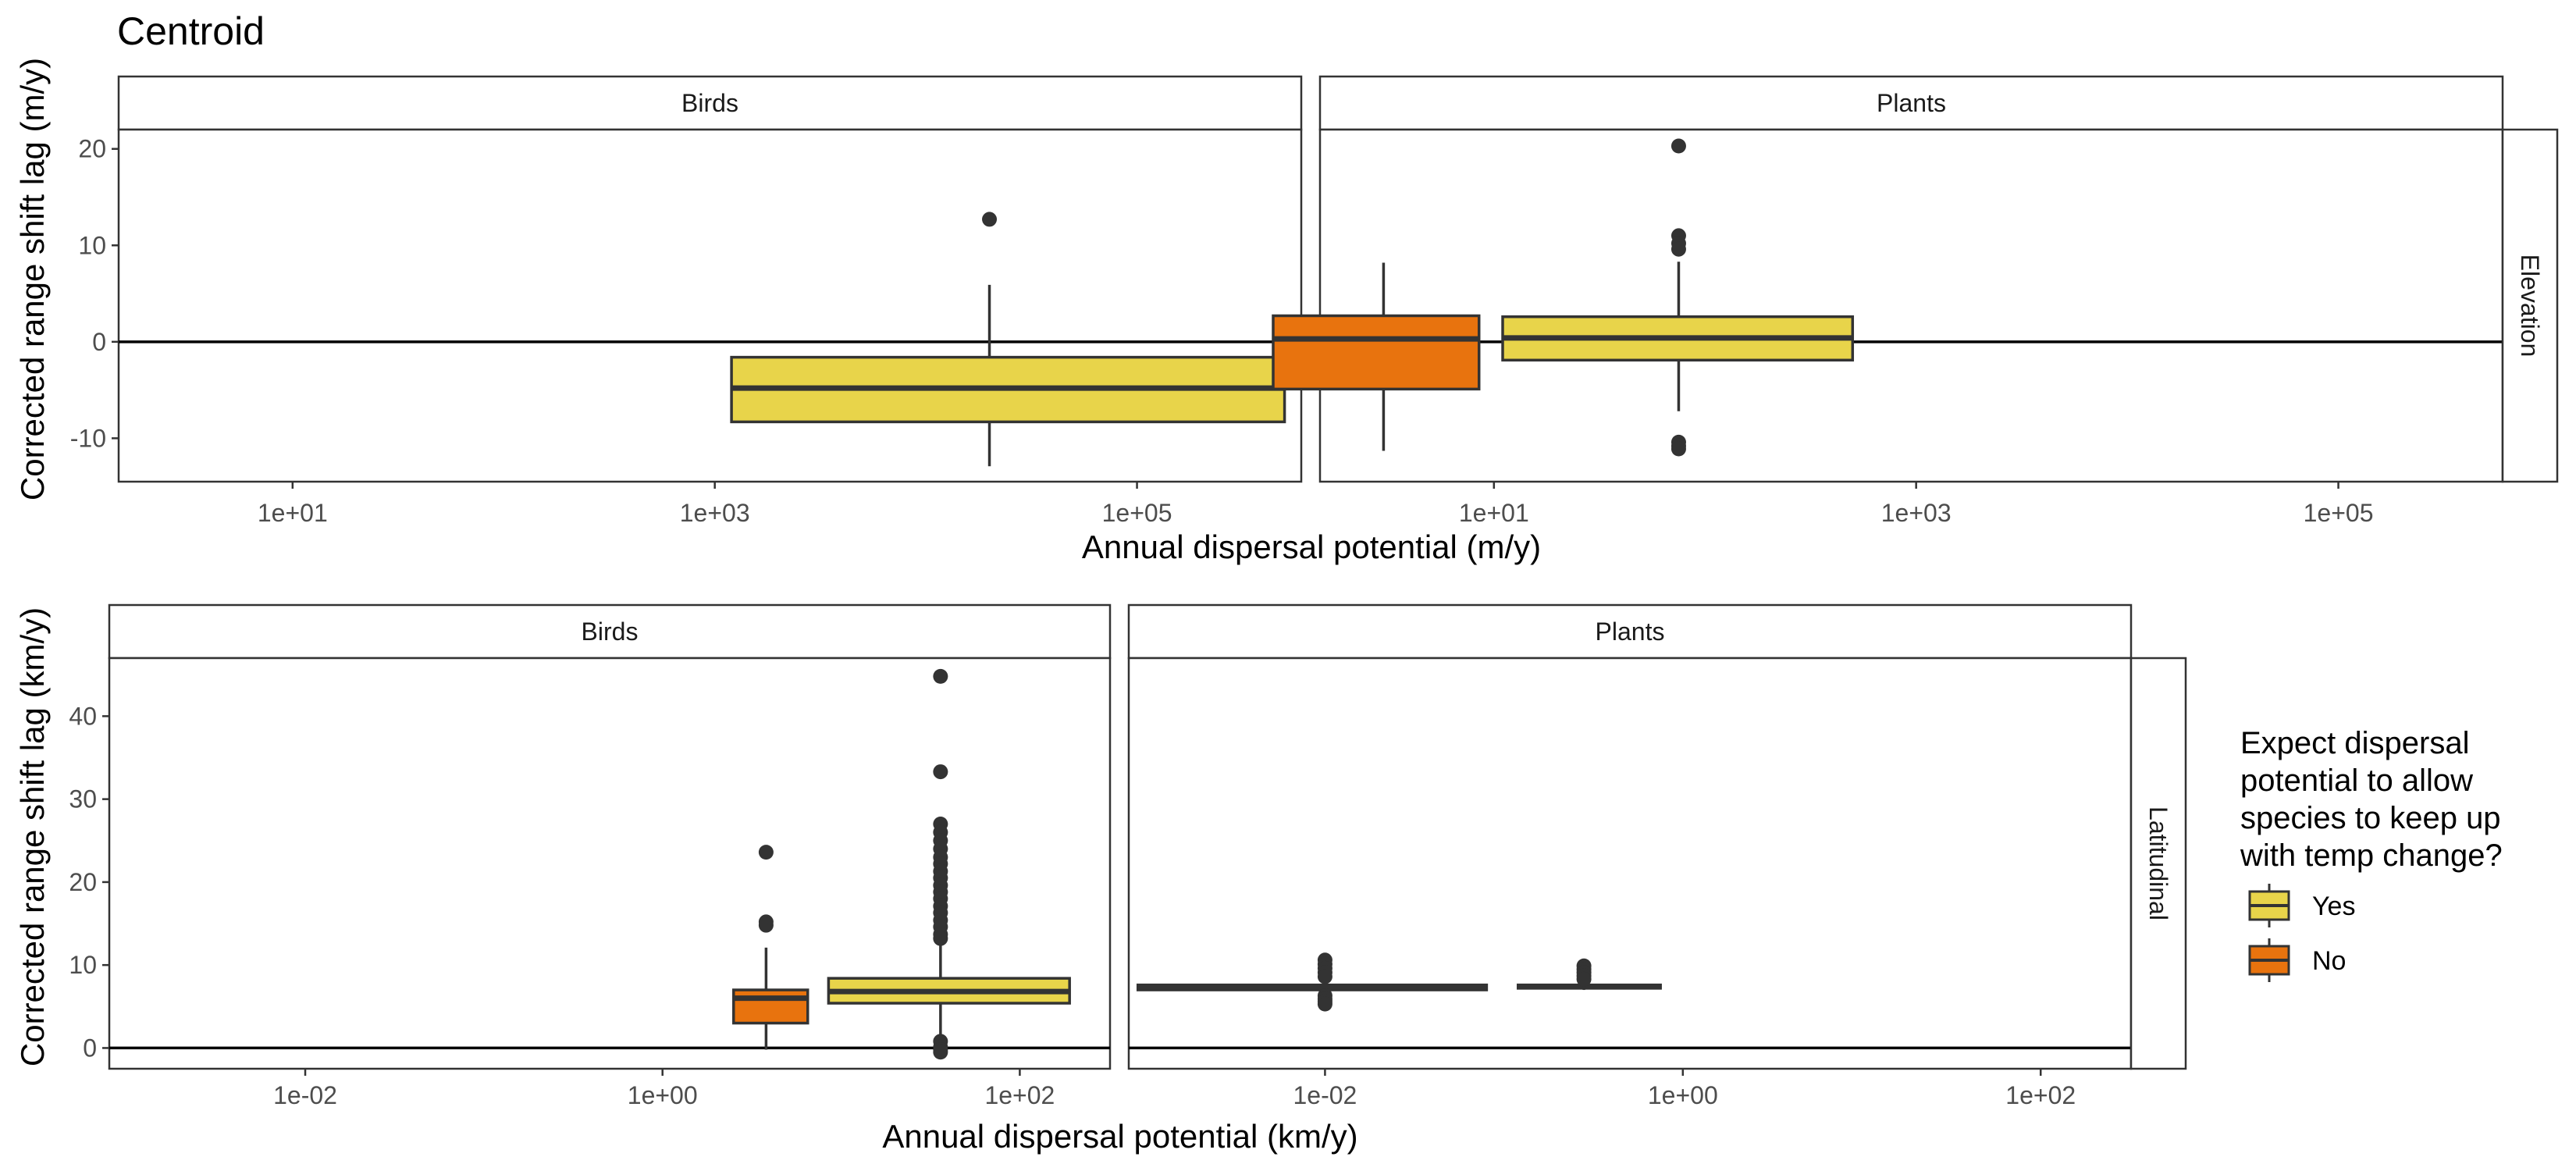 The height and width of the screenshot is (1171, 2576). Describe the element at coordinates (83, 799) in the screenshot. I see `y-tick-label: 30` at that location.